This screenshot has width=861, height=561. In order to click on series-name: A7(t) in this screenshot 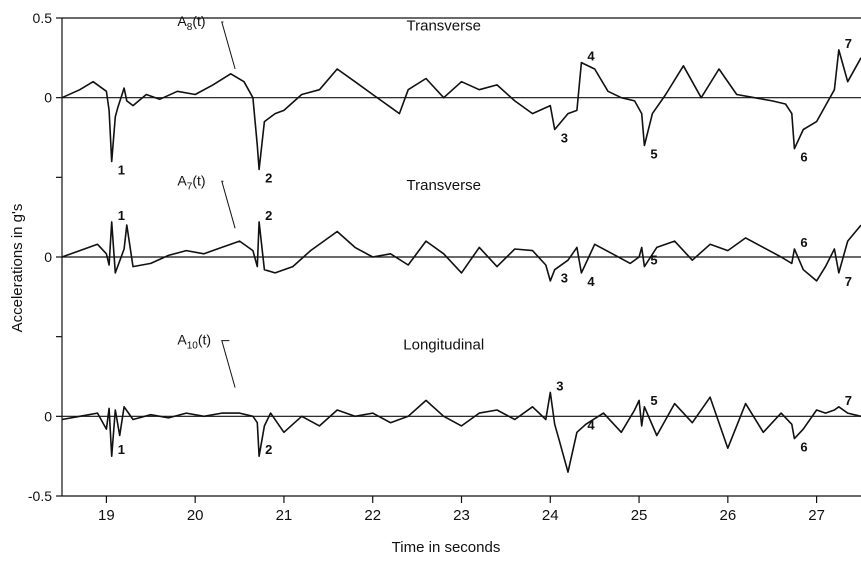, I will do `click(191, 182)`.